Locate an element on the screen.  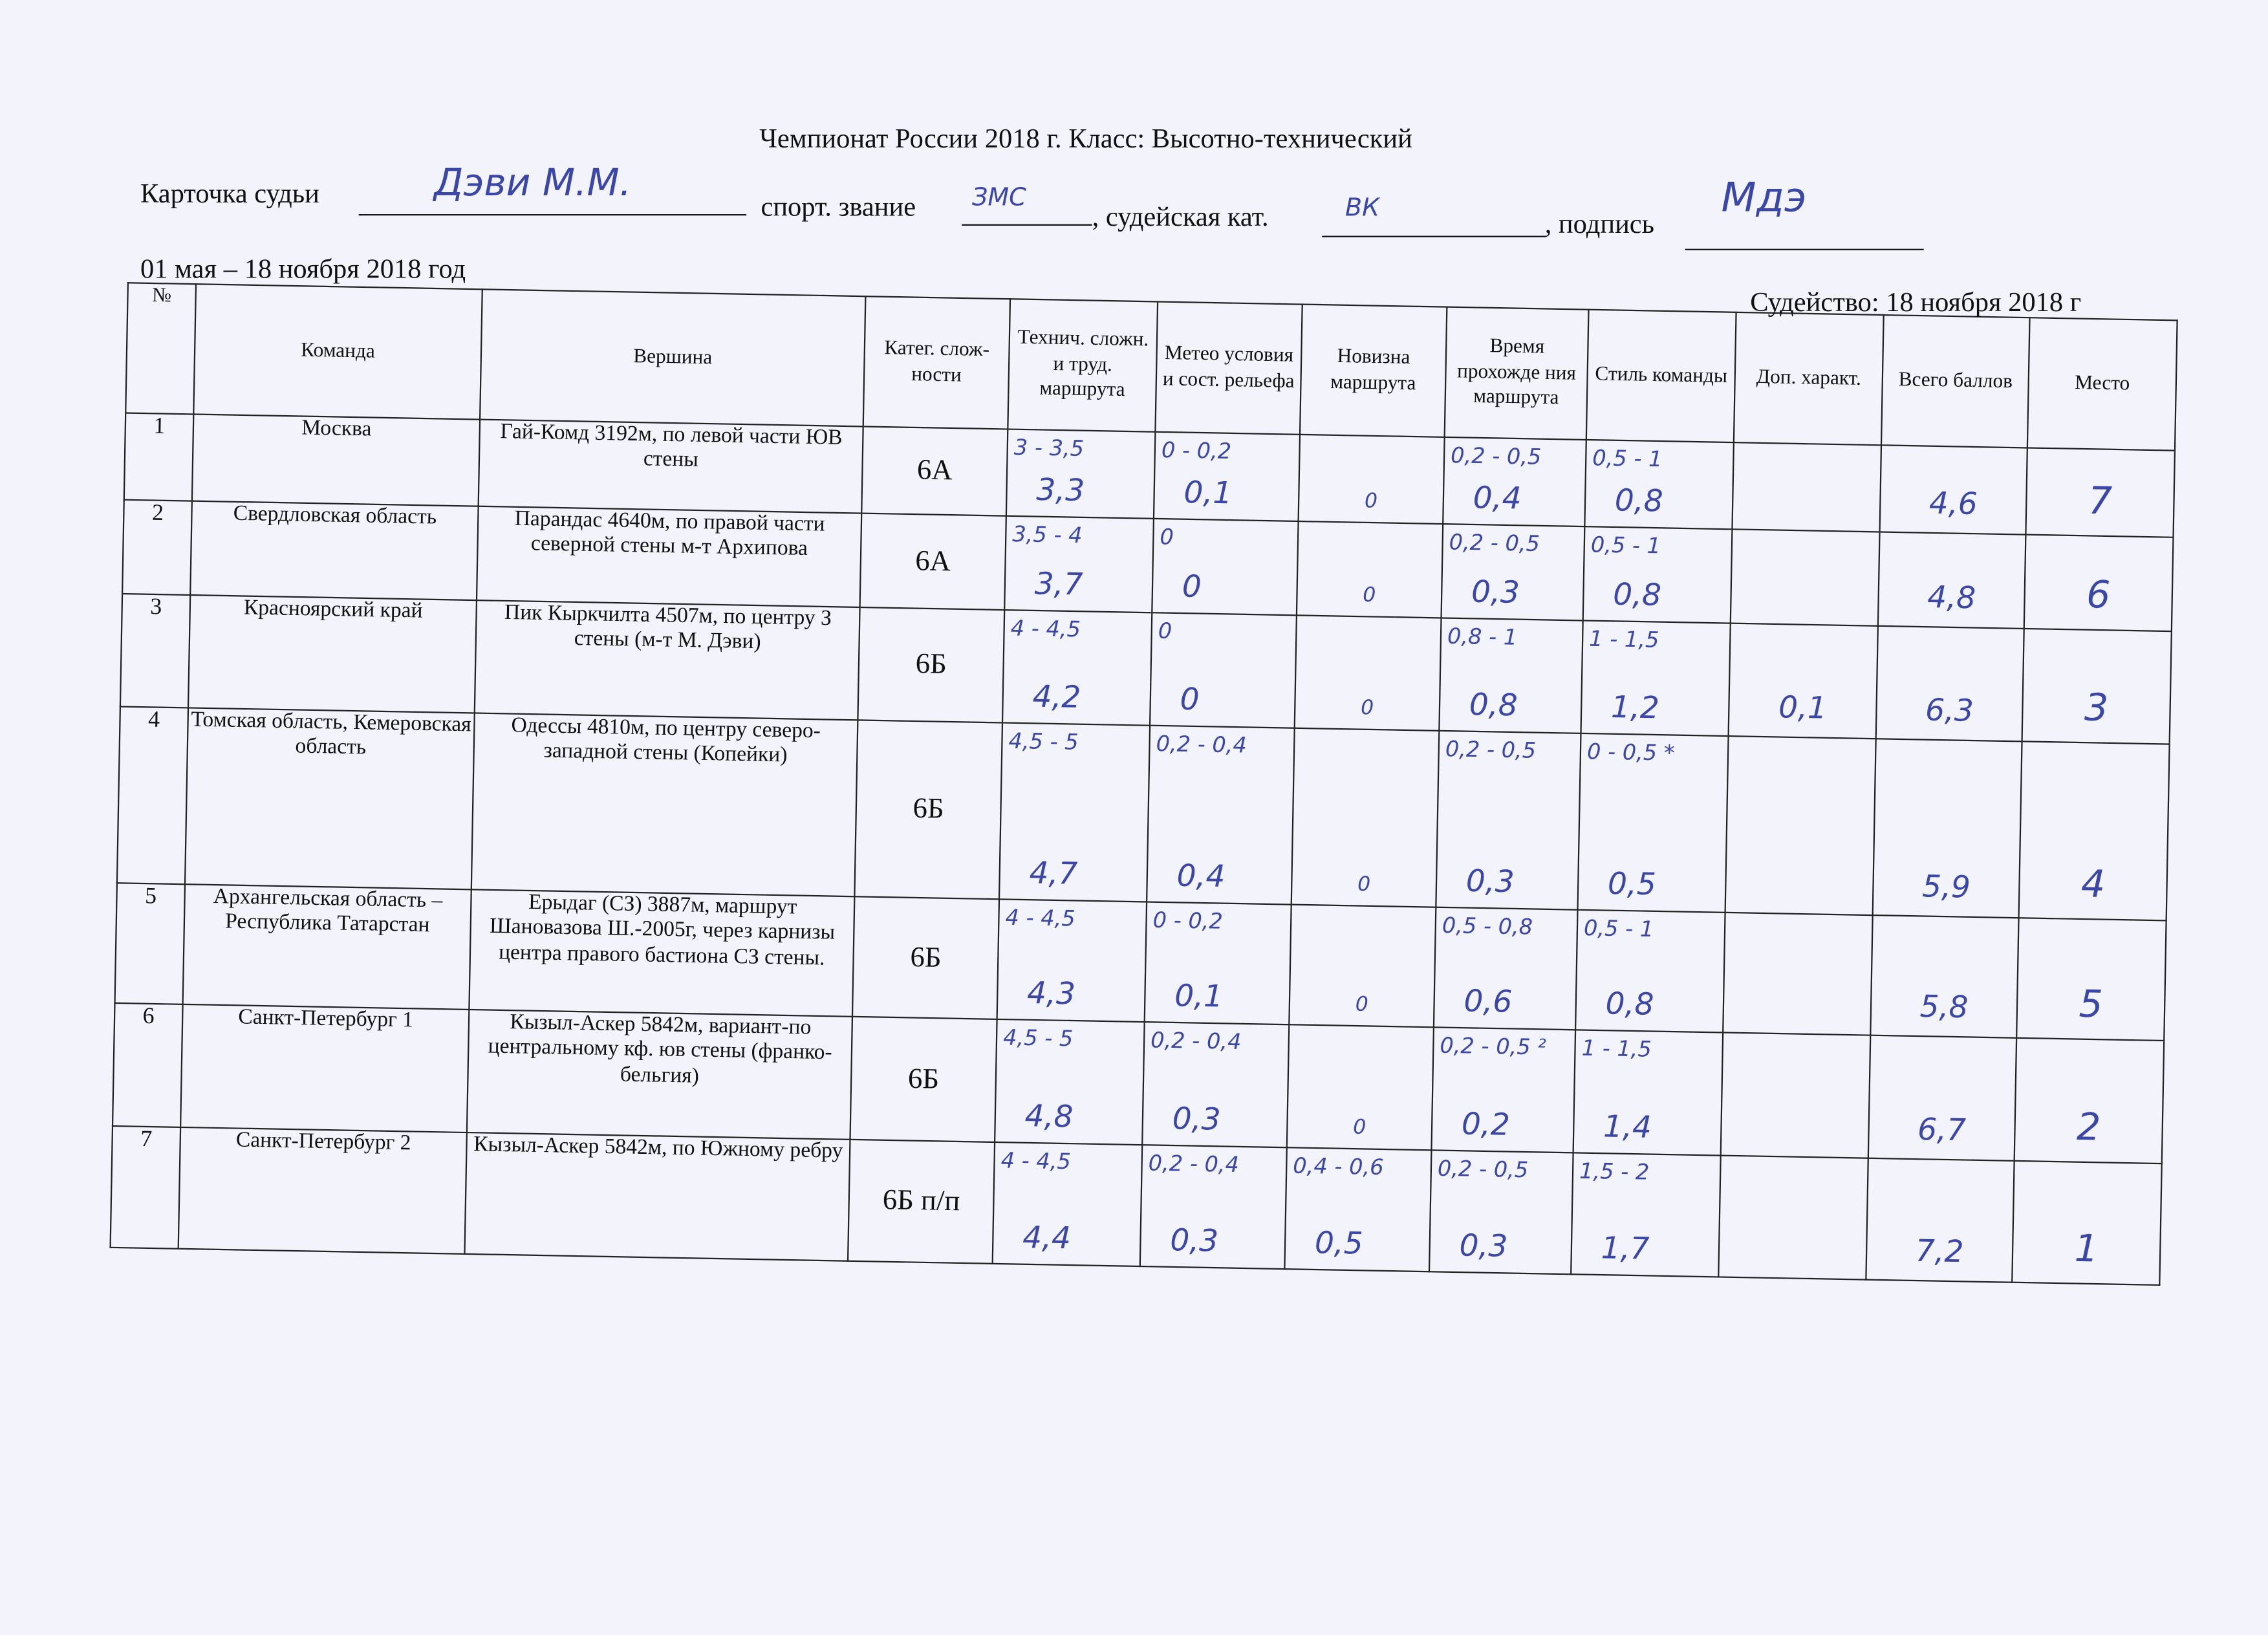
tech-score: 4,7 is located at coordinates (1053, 873).